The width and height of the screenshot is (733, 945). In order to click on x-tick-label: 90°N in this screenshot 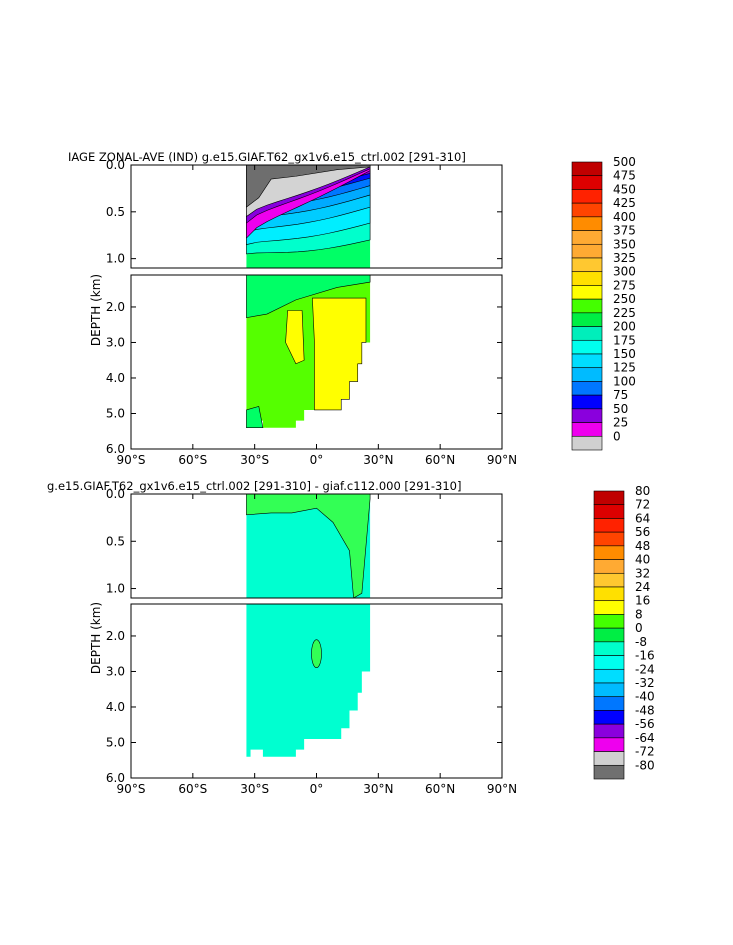, I will do `click(502, 789)`.